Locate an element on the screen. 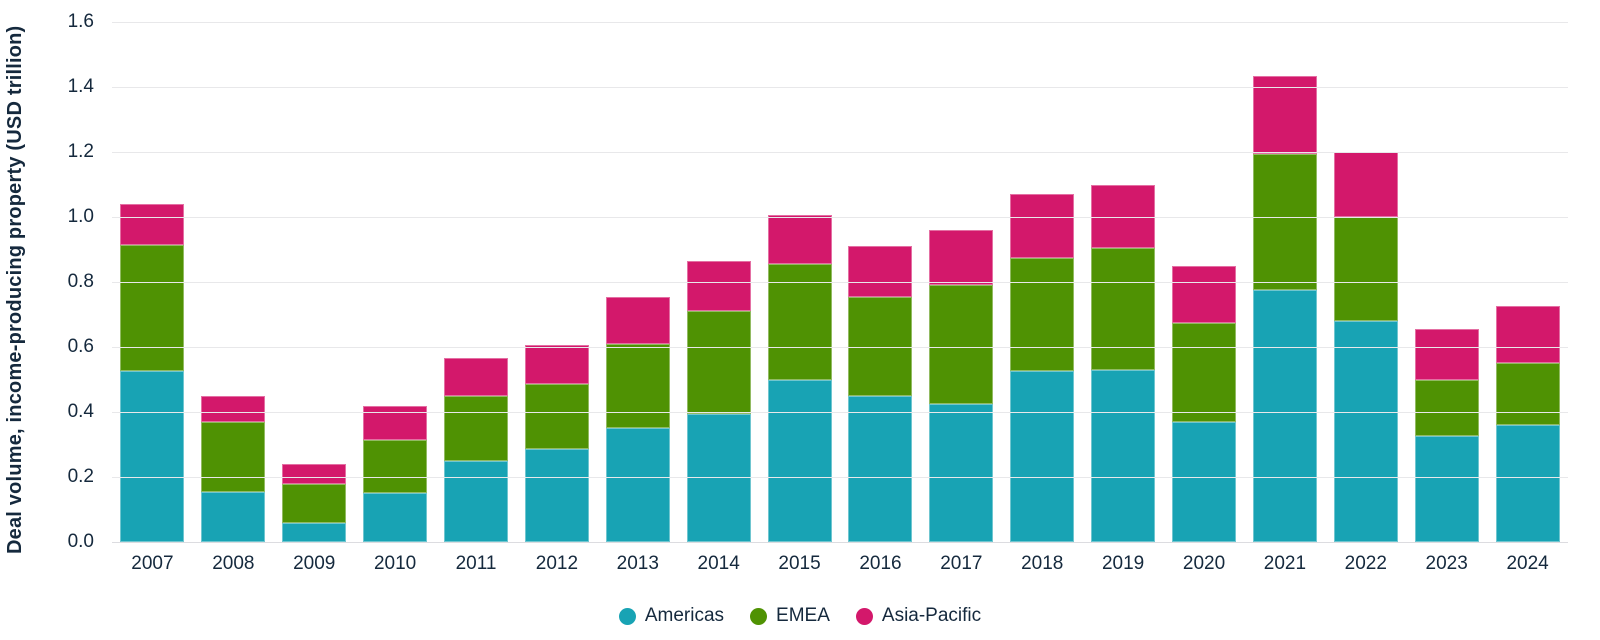 The image size is (1600, 640). bar-2021 is located at coordinates (1284, 308).